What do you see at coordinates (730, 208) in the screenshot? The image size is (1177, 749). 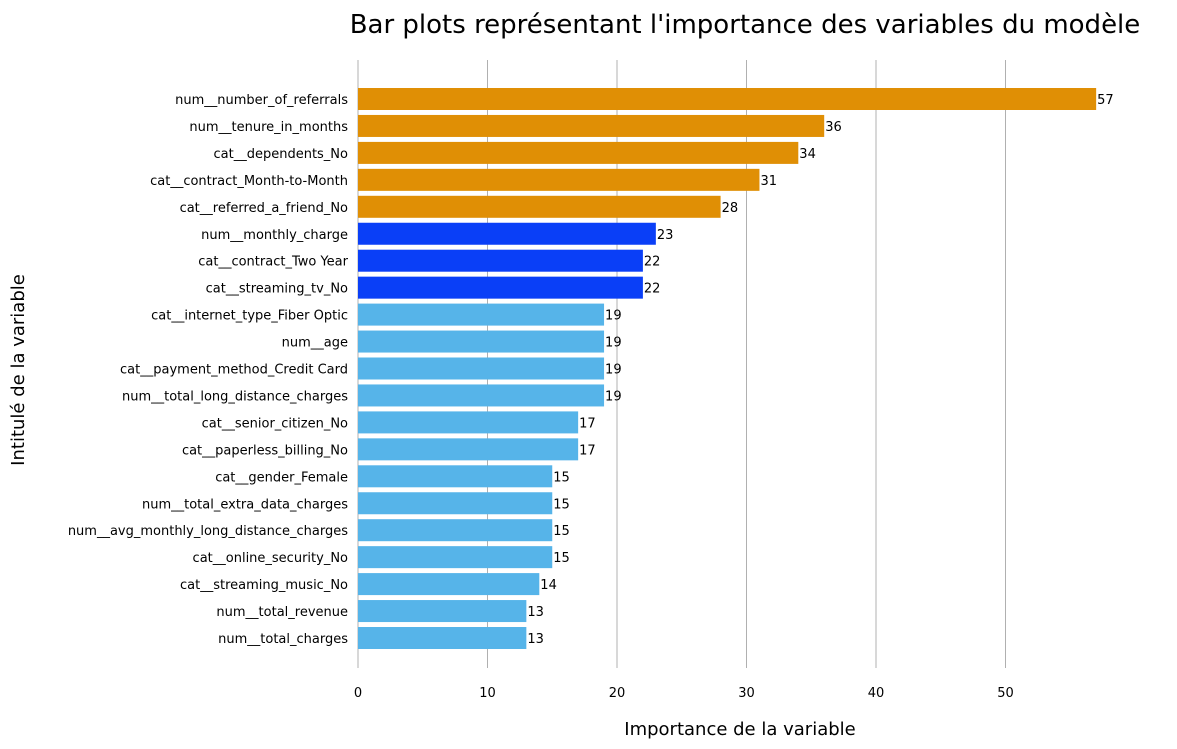 I see `data-label: 28` at bounding box center [730, 208].